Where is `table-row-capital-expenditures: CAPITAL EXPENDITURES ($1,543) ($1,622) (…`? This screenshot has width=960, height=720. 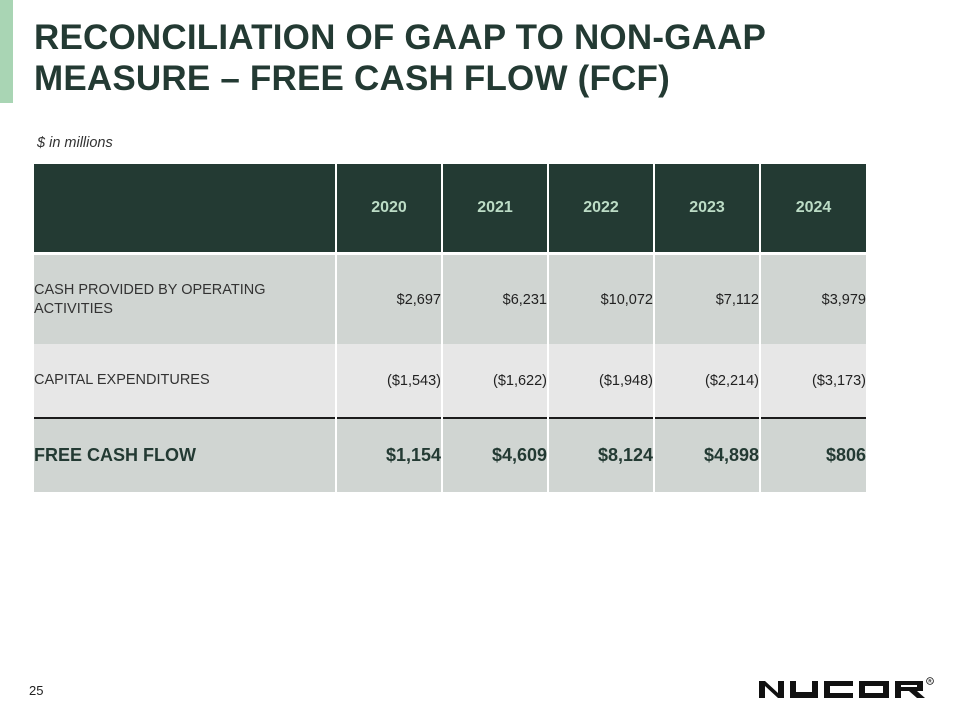
table-row-capital-expenditures: CAPITAL EXPENDITURES ($1,543) ($1,622) (… is located at coordinates (450, 381).